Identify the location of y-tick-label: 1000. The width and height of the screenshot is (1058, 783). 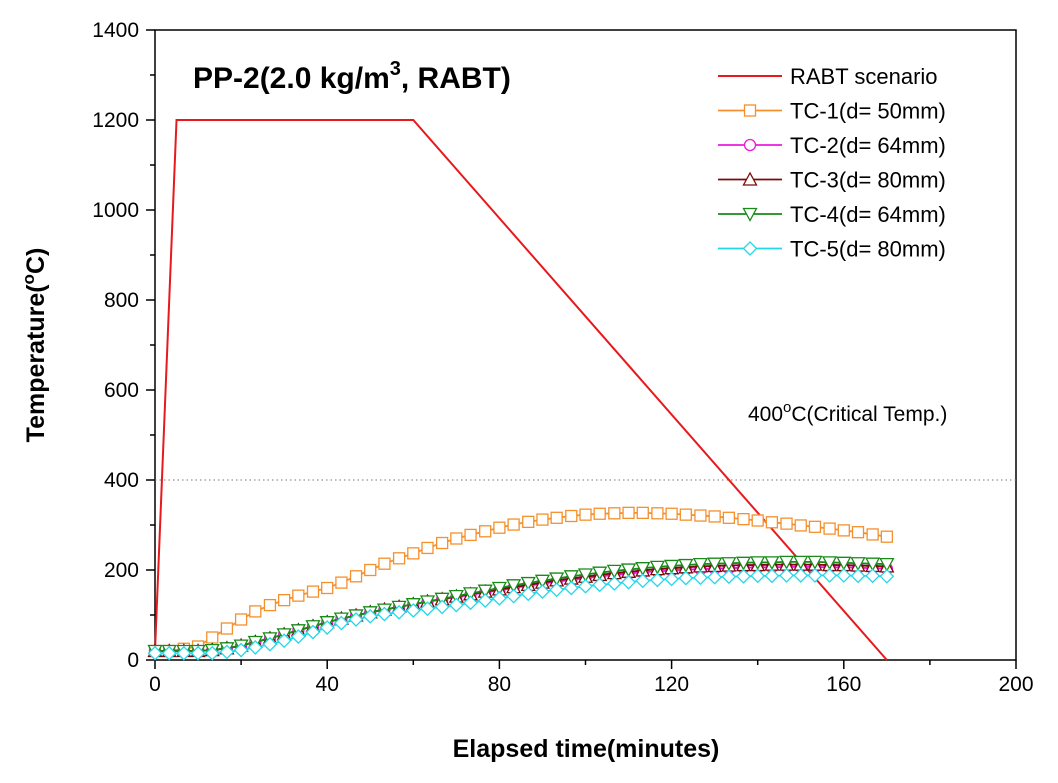
(115, 210).